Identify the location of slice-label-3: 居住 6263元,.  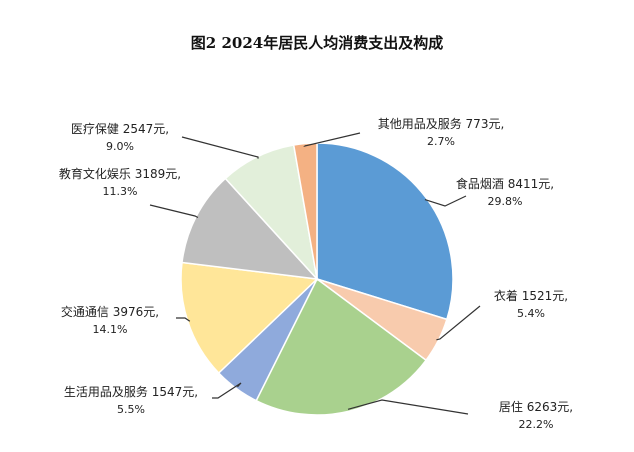
(536, 407).